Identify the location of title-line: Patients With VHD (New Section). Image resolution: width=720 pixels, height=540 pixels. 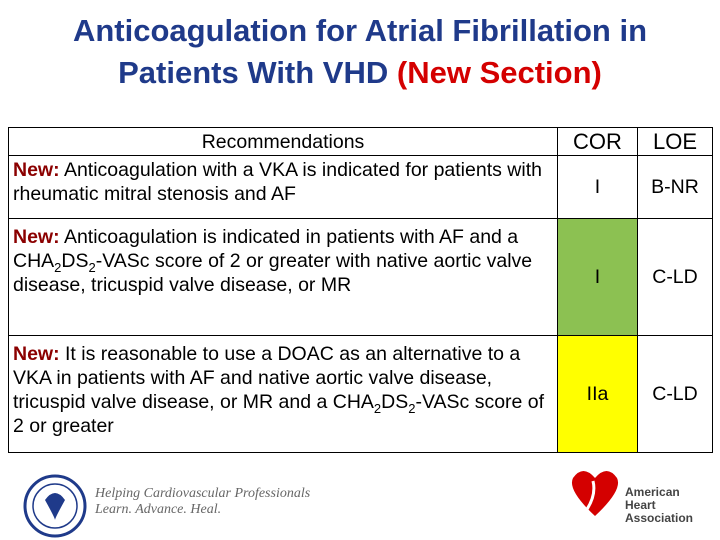
(360, 73).